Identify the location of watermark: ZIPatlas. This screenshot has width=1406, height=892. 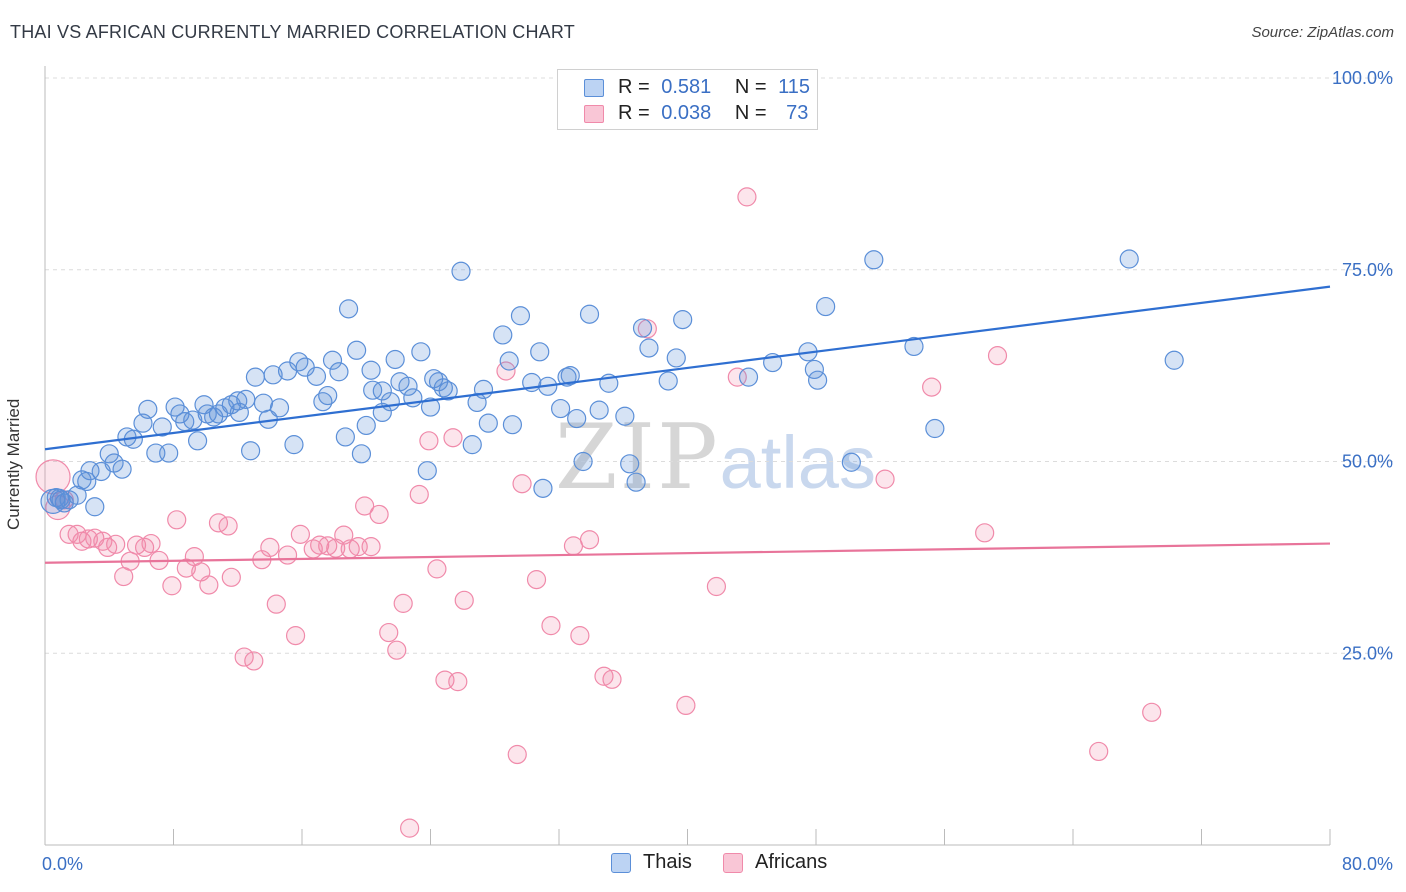
(715, 457).